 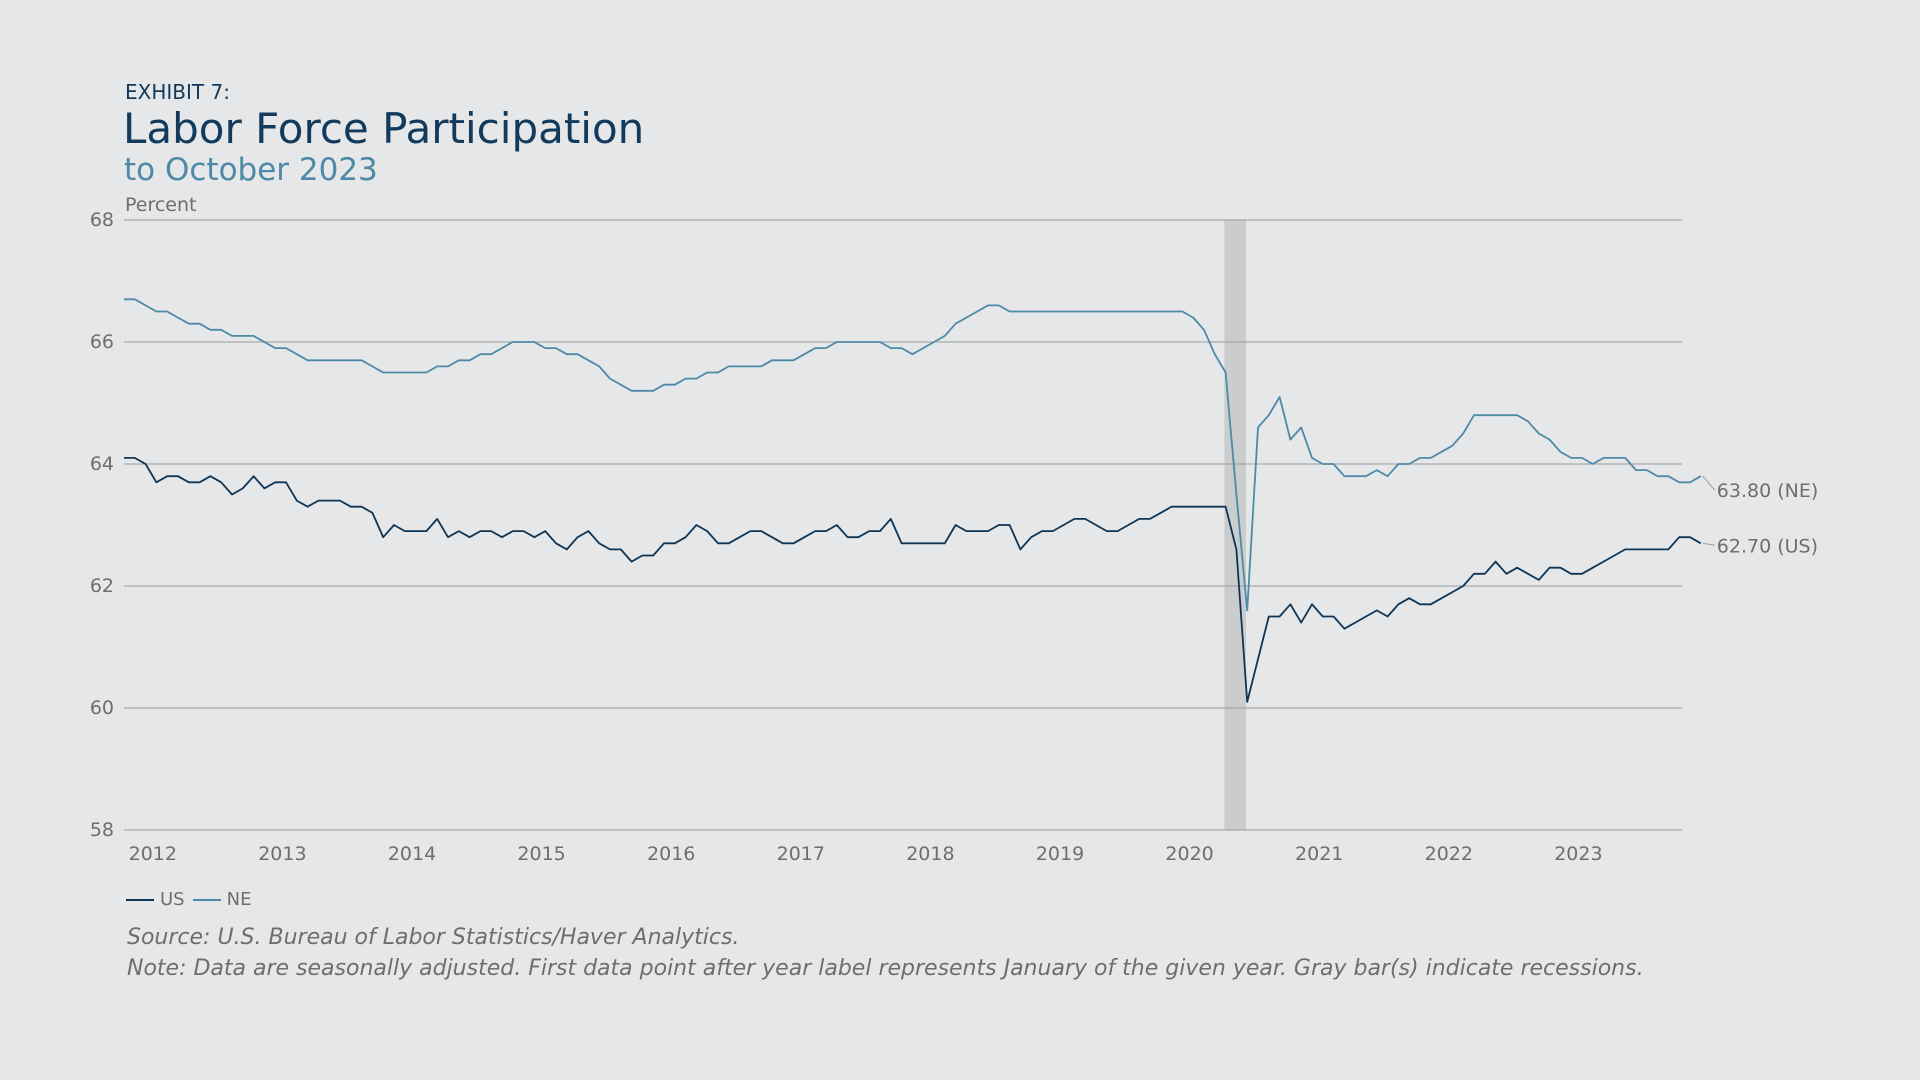 I want to click on x-tick-label: 2023, so click(x=1578, y=854).